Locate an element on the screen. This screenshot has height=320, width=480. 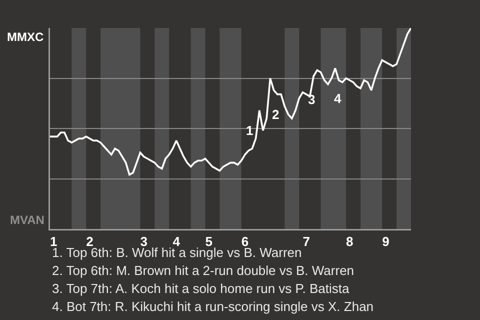
annotation: 1 is located at coordinates (250, 130).